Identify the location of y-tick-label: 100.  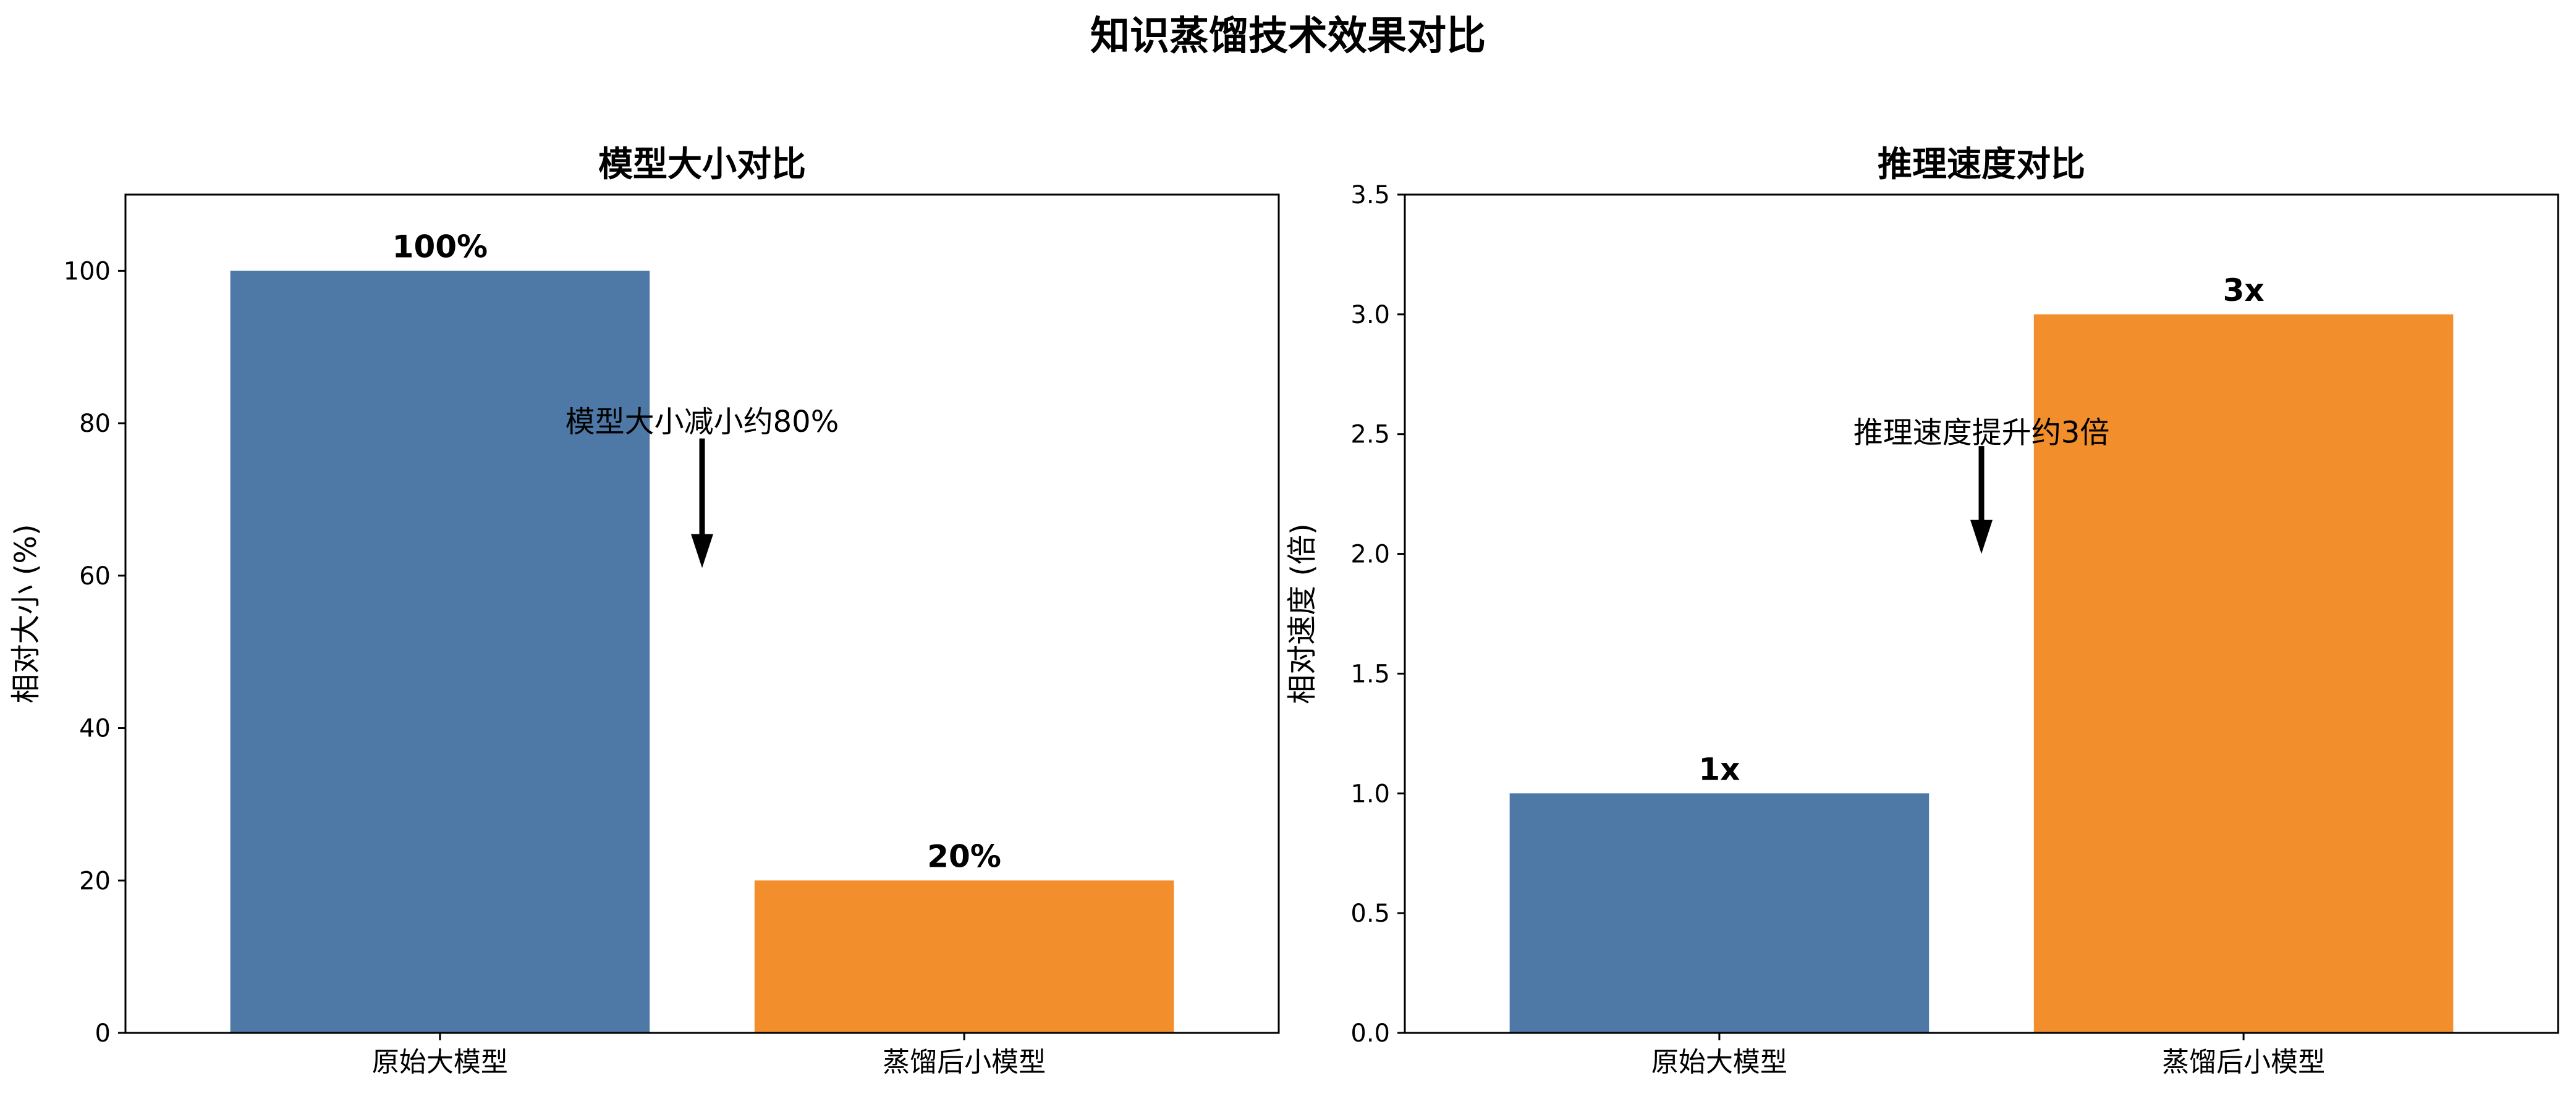
(87, 271).